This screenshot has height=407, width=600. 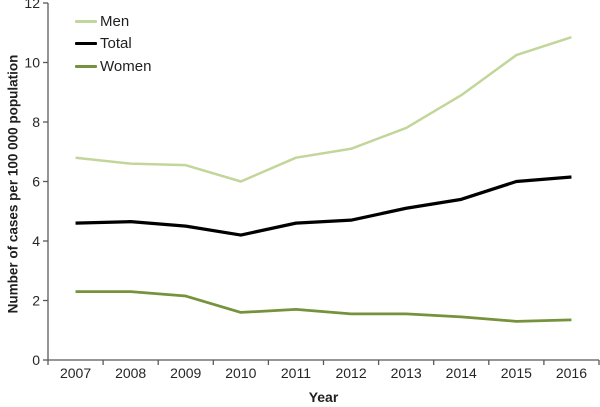 What do you see at coordinates (461, 373) in the screenshot?
I see `x-tick-label: 2014` at bounding box center [461, 373].